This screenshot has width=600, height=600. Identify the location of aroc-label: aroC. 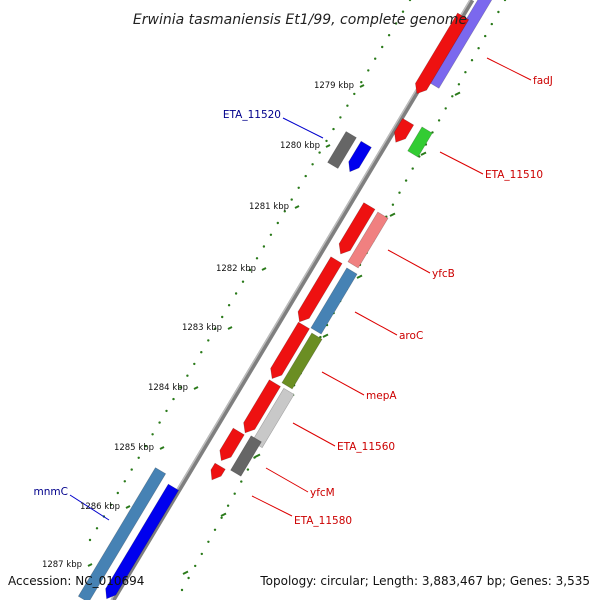
(411, 336).